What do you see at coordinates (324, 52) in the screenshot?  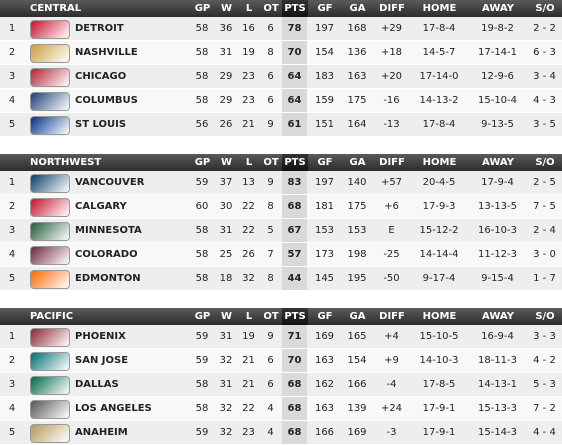 I see `stat-cell: 154` at bounding box center [324, 52].